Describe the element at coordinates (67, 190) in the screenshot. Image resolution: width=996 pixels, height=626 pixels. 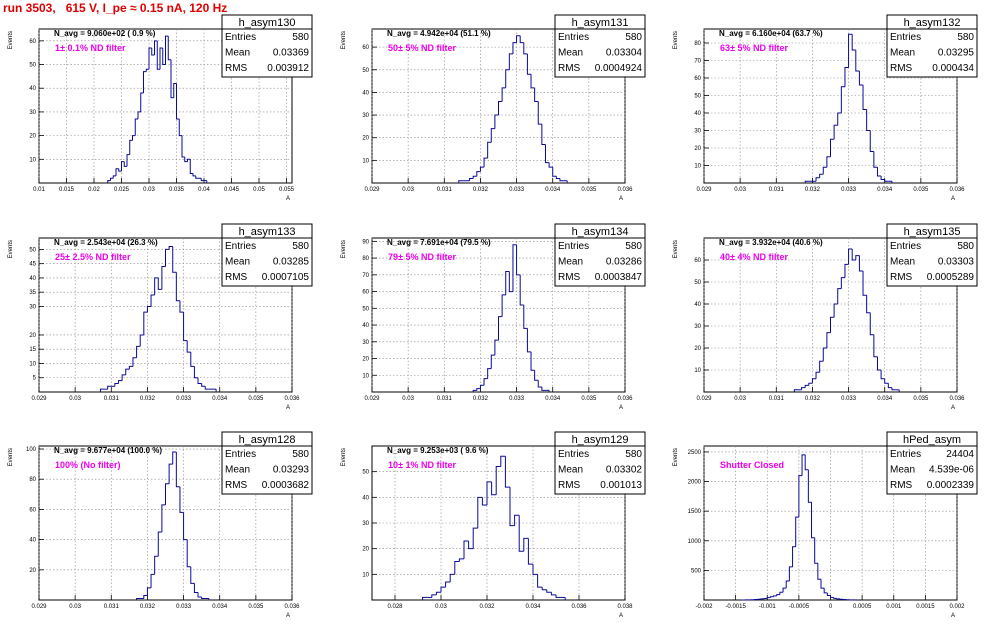
I see `x-tick-label: 0.015` at that location.